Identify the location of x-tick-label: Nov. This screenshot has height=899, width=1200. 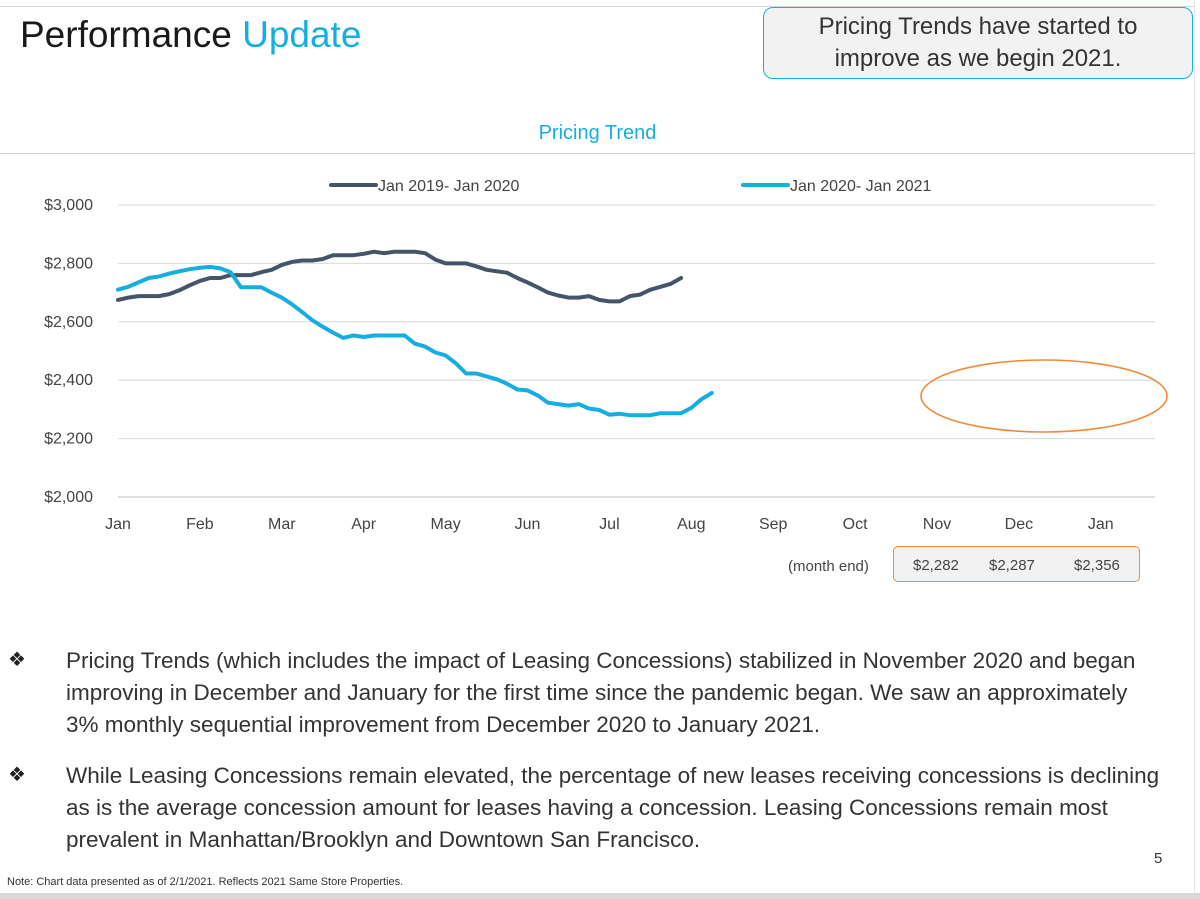
(937, 524).